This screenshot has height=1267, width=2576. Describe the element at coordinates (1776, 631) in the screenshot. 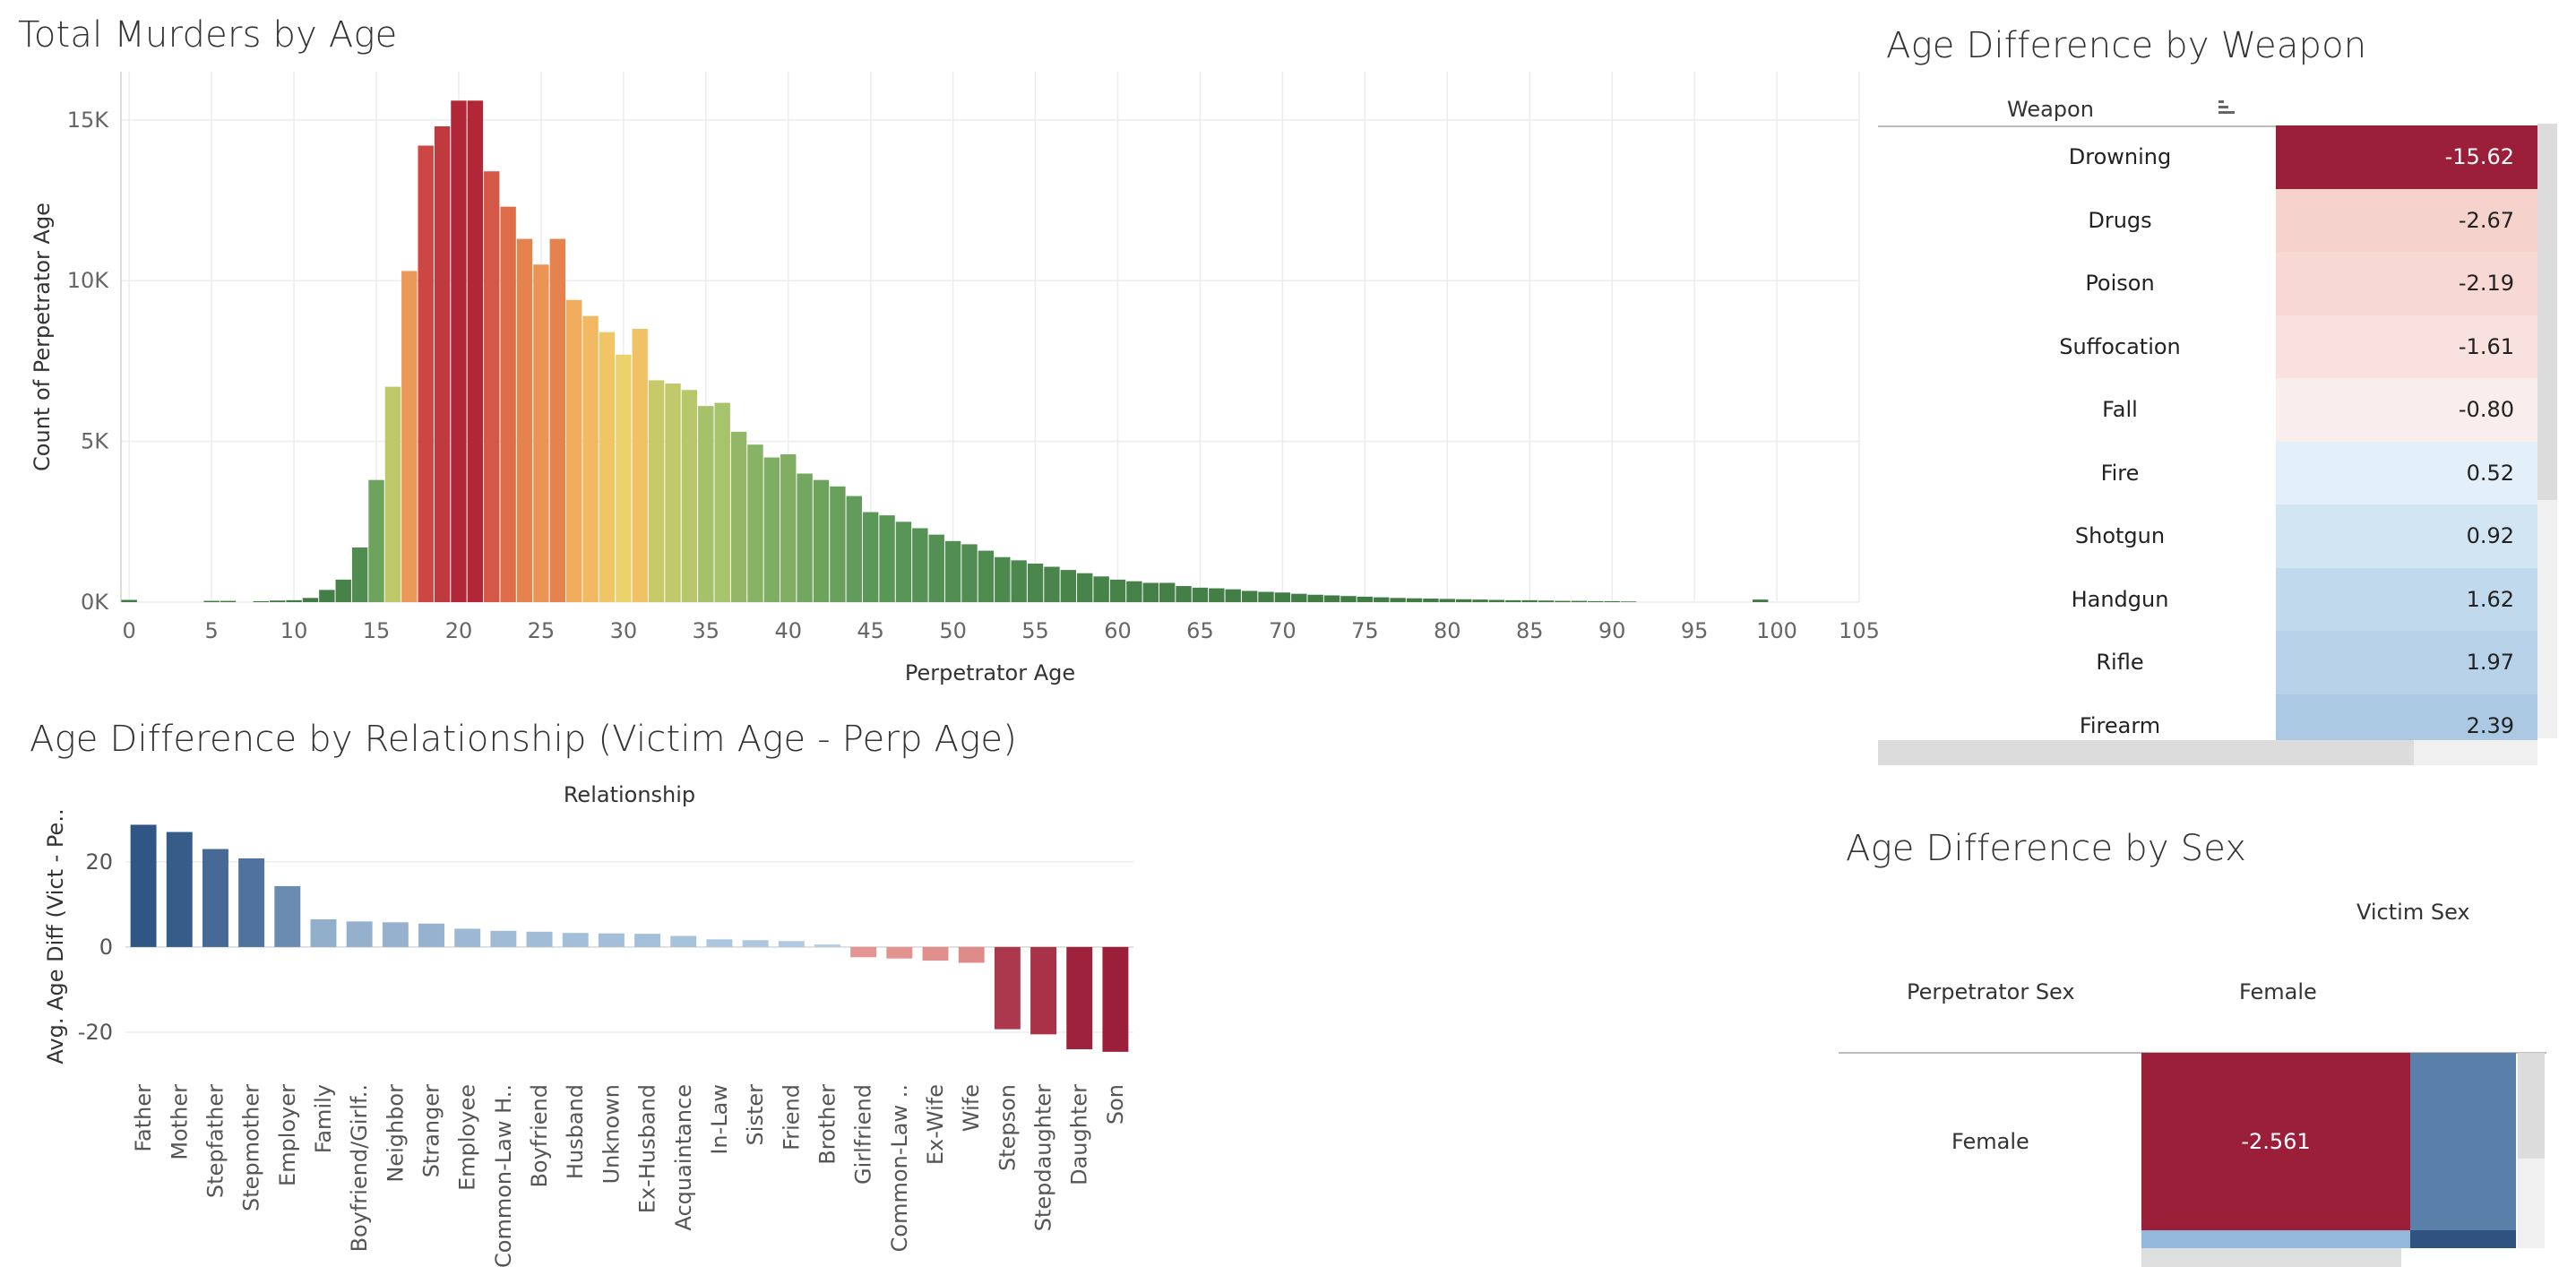

I see `histogram-x-tick-label: 100` at that location.